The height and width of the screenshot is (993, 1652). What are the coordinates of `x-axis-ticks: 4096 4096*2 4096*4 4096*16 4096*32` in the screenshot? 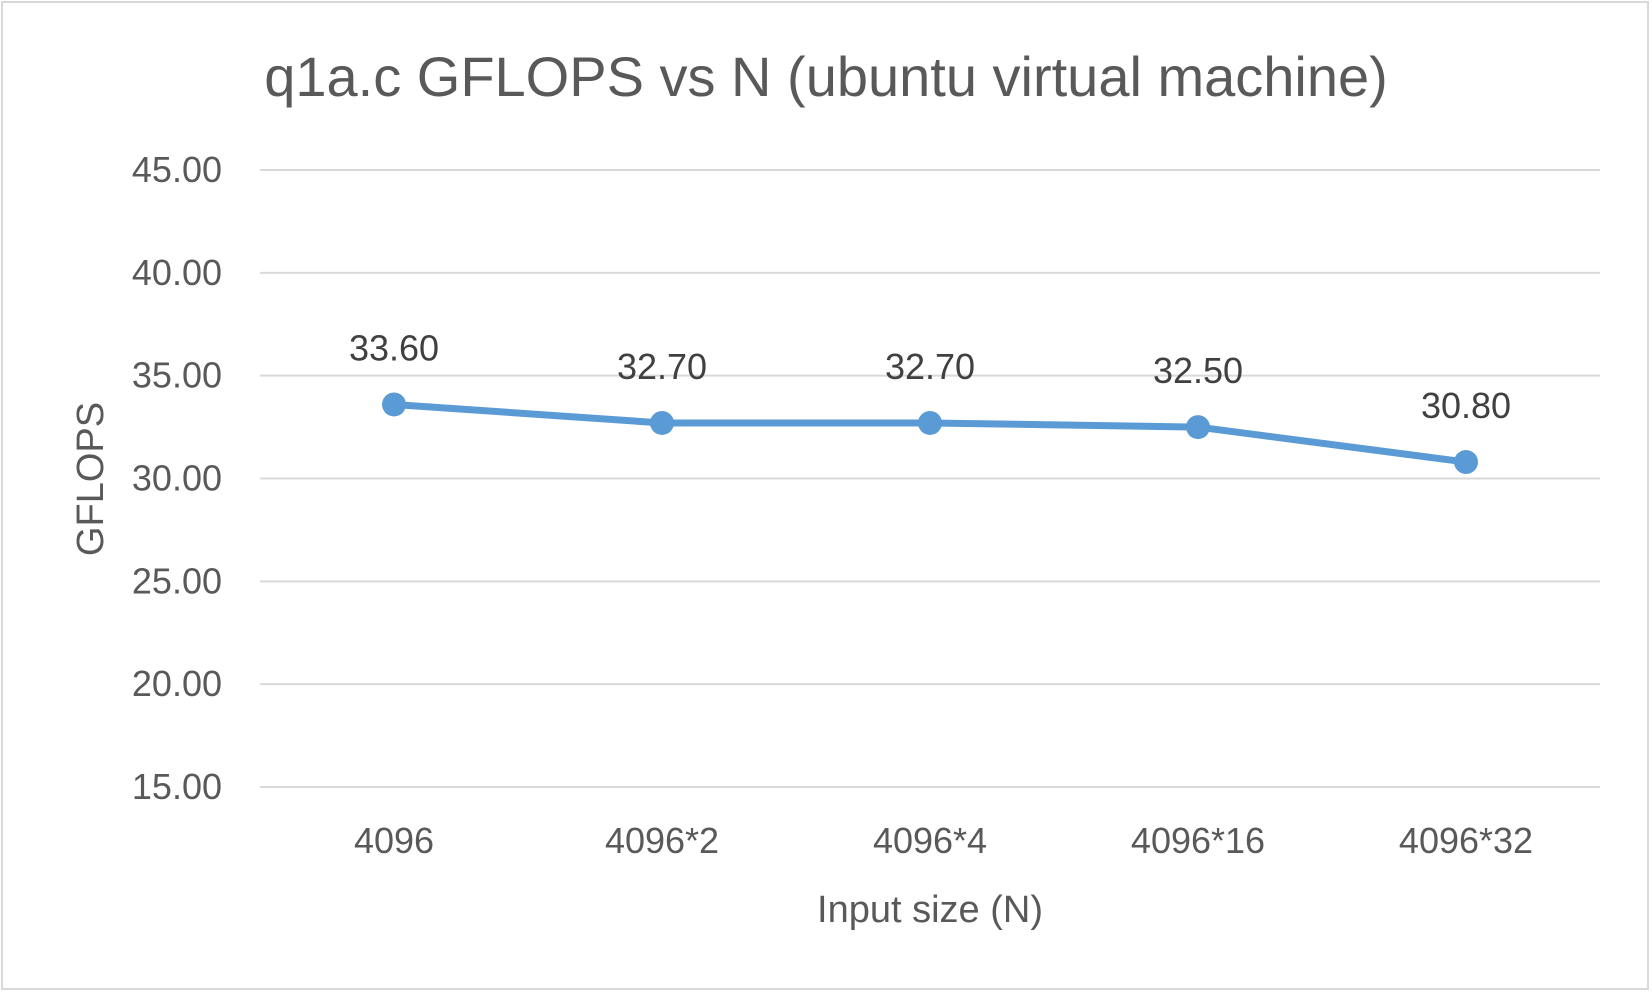 It's located at (943, 840).